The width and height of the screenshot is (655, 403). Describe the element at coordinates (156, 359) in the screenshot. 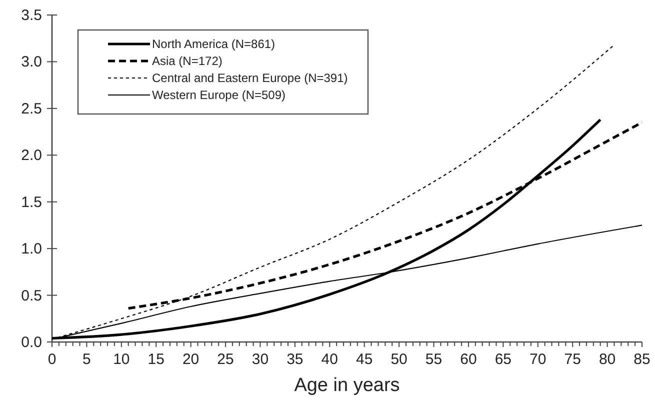

I see `x-tick-label: 15` at that location.